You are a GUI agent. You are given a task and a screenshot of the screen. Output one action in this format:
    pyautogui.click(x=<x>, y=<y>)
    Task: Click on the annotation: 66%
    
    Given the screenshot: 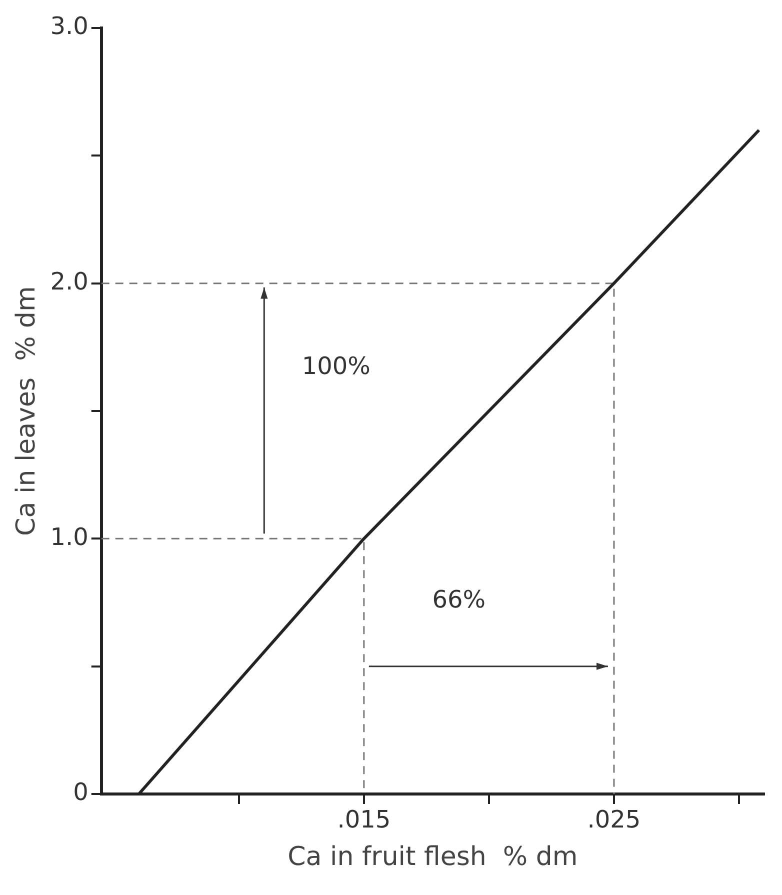 What is the action you would take?
    pyautogui.click(x=459, y=600)
    